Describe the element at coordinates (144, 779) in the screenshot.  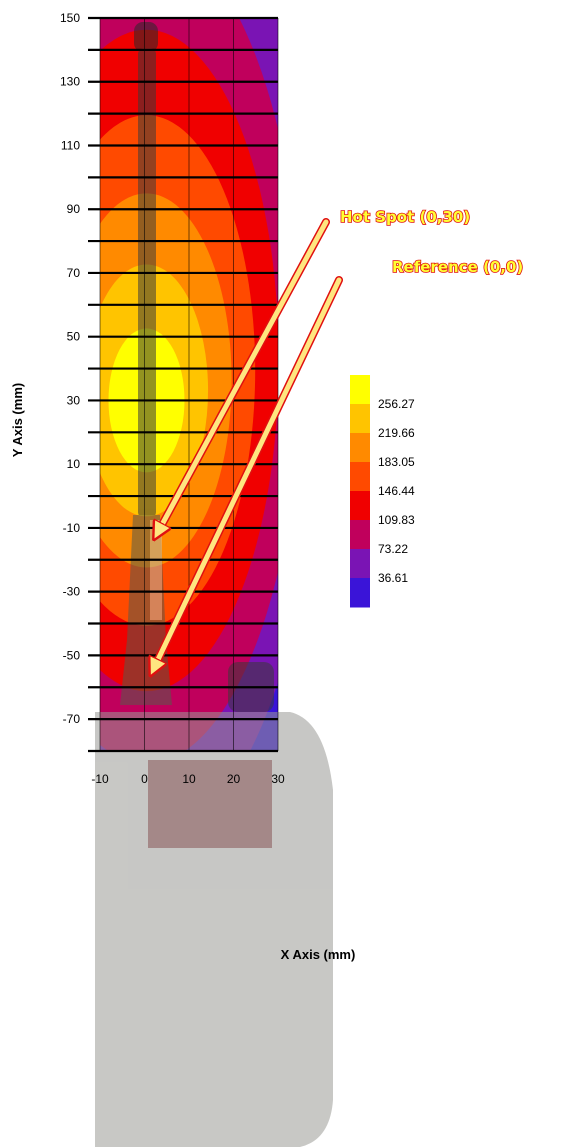
I see `x-tick-label: 0` at that location.